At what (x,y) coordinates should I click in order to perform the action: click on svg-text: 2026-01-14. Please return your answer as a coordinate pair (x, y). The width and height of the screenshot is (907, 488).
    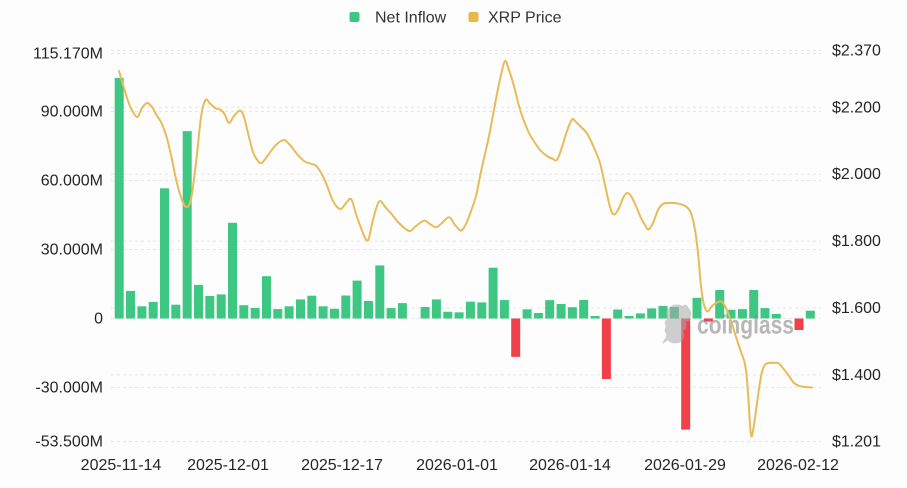
    Looking at the image, I should click on (570, 465).